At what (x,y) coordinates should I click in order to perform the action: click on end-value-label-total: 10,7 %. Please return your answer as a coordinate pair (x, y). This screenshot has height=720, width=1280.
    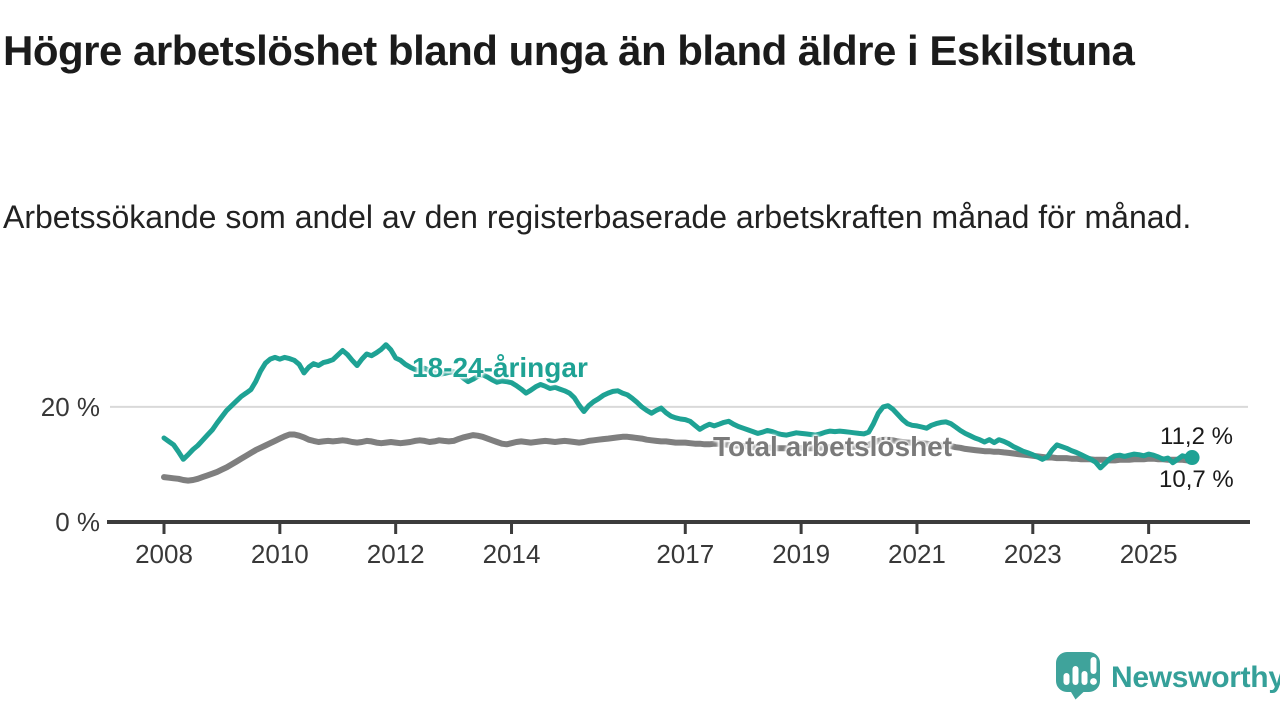
    Looking at the image, I should click on (1196, 479).